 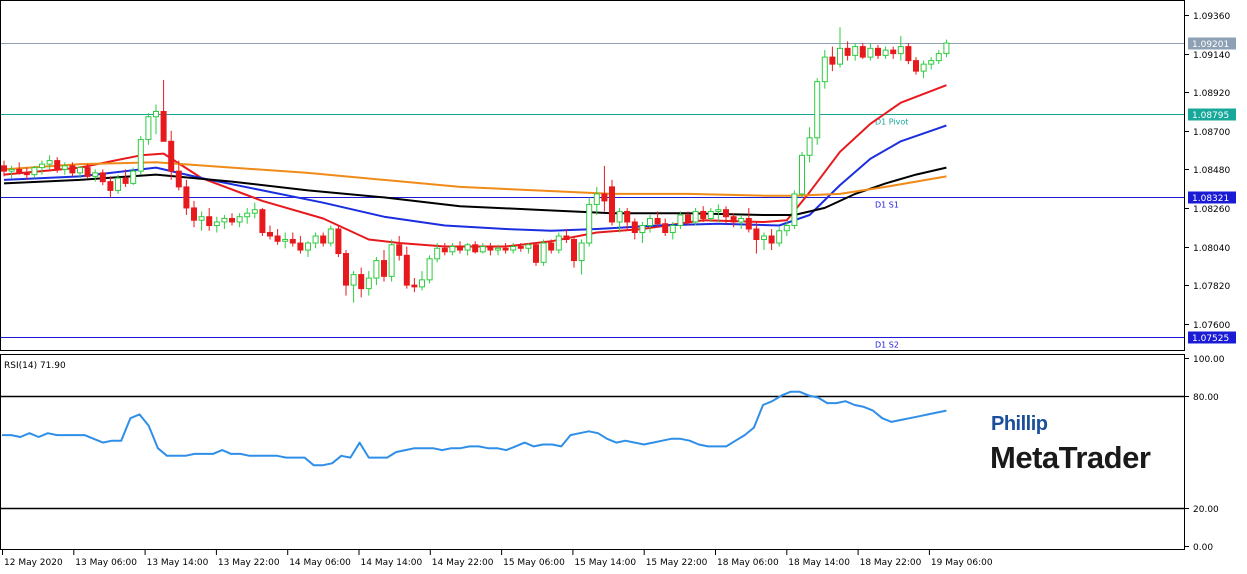 What do you see at coordinates (1210, 116) in the screenshot?
I see `level-tag-text-pivot: 1.08795` at bounding box center [1210, 116].